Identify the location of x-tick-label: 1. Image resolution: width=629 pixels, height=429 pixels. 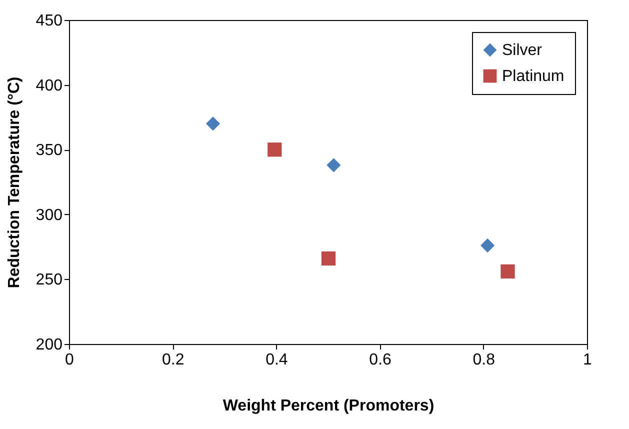
(587, 360).